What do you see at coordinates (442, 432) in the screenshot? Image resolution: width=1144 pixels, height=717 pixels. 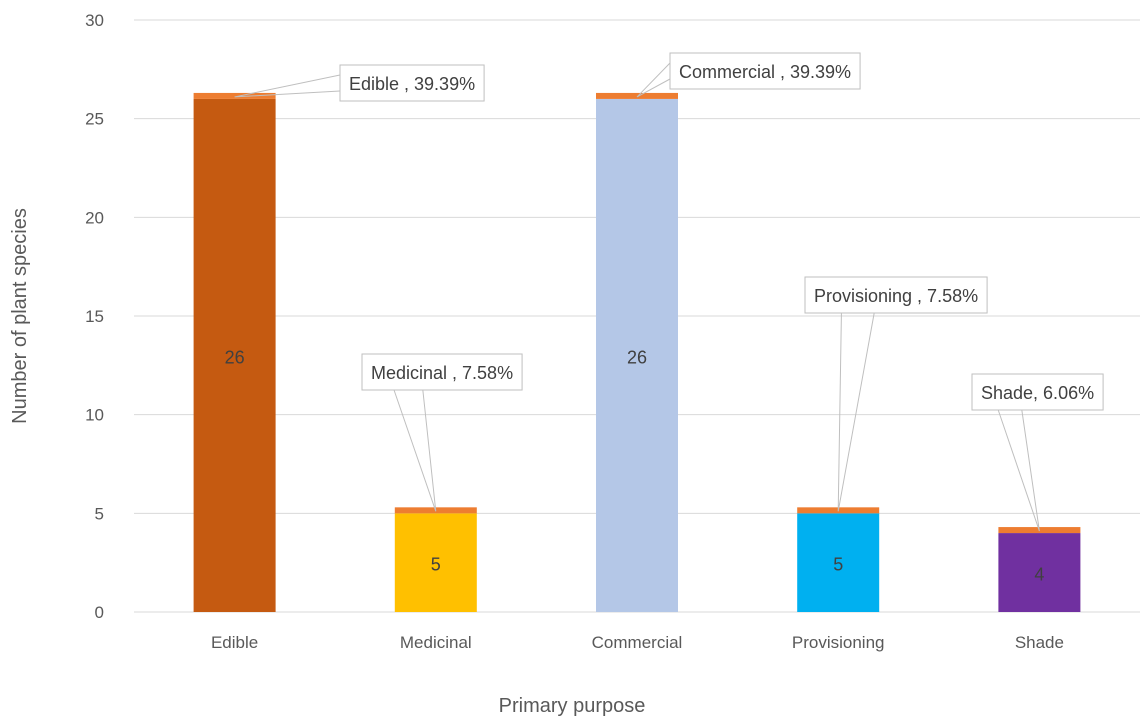 I see `callout: Medicinal , 7.58%` at bounding box center [442, 432].